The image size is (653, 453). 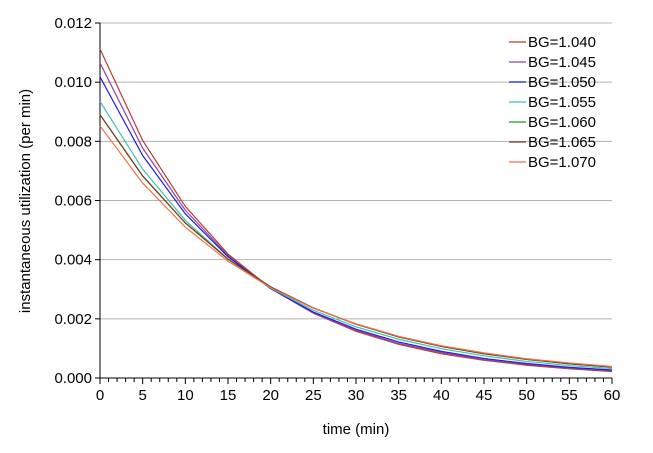 What do you see at coordinates (398, 395) in the screenshot?
I see `x-tick-label: 35` at bounding box center [398, 395].